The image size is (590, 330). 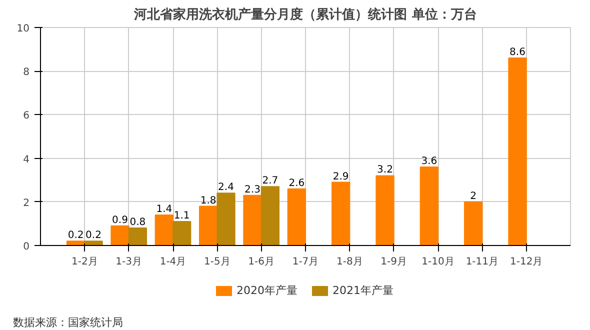 What do you see at coordinates (261, 262) in the screenshot?
I see `x-tick-label: 1-6月` at bounding box center [261, 262].